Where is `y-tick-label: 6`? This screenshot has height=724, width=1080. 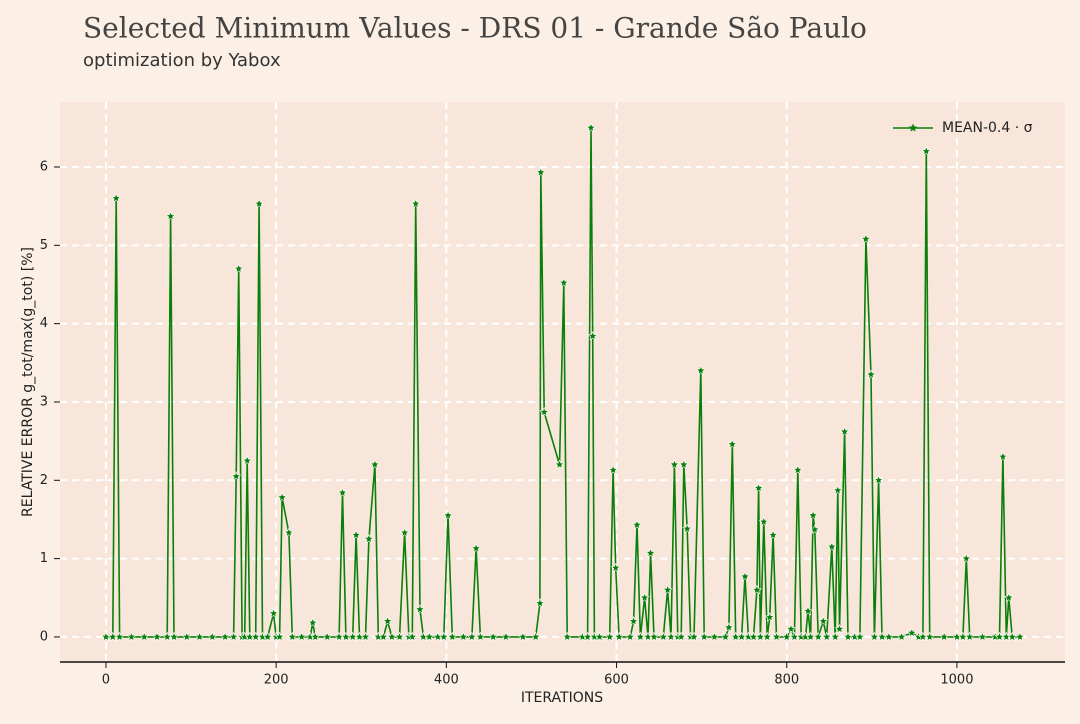 y-tick-label: 6 is located at coordinates (44, 167).